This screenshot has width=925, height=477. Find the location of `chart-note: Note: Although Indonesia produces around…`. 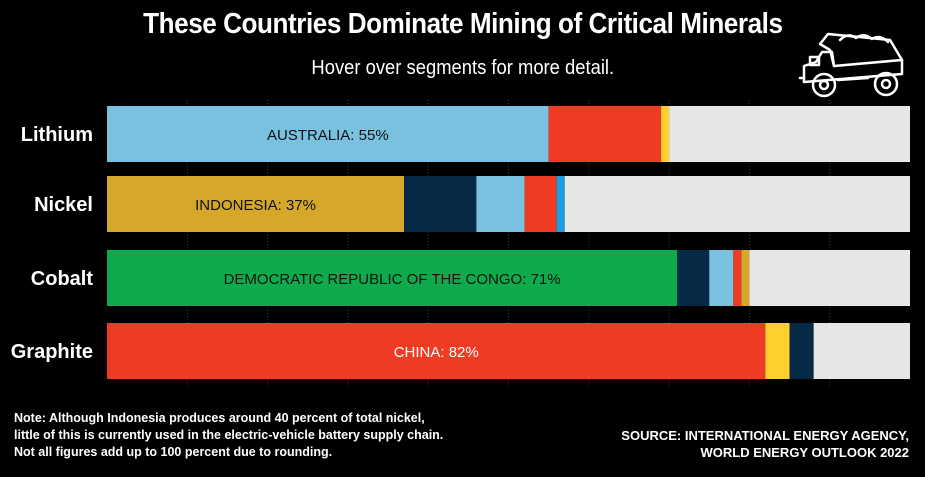

chart-note: Note: Although Indonesia produces around… is located at coordinates (228, 435).